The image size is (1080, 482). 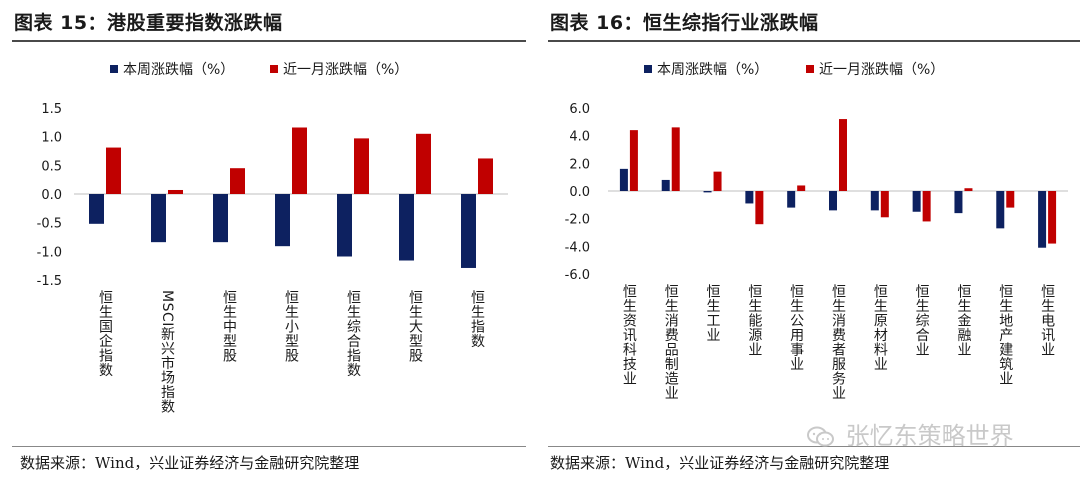 What do you see at coordinates (49, 252) in the screenshot?
I see `y-tick-label: -1.0` at bounding box center [49, 252].